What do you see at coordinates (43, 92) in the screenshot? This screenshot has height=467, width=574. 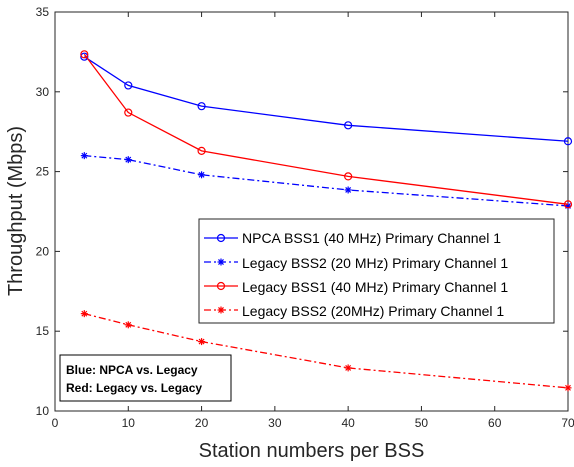 I see `y-tick-label: 30` at bounding box center [43, 92].